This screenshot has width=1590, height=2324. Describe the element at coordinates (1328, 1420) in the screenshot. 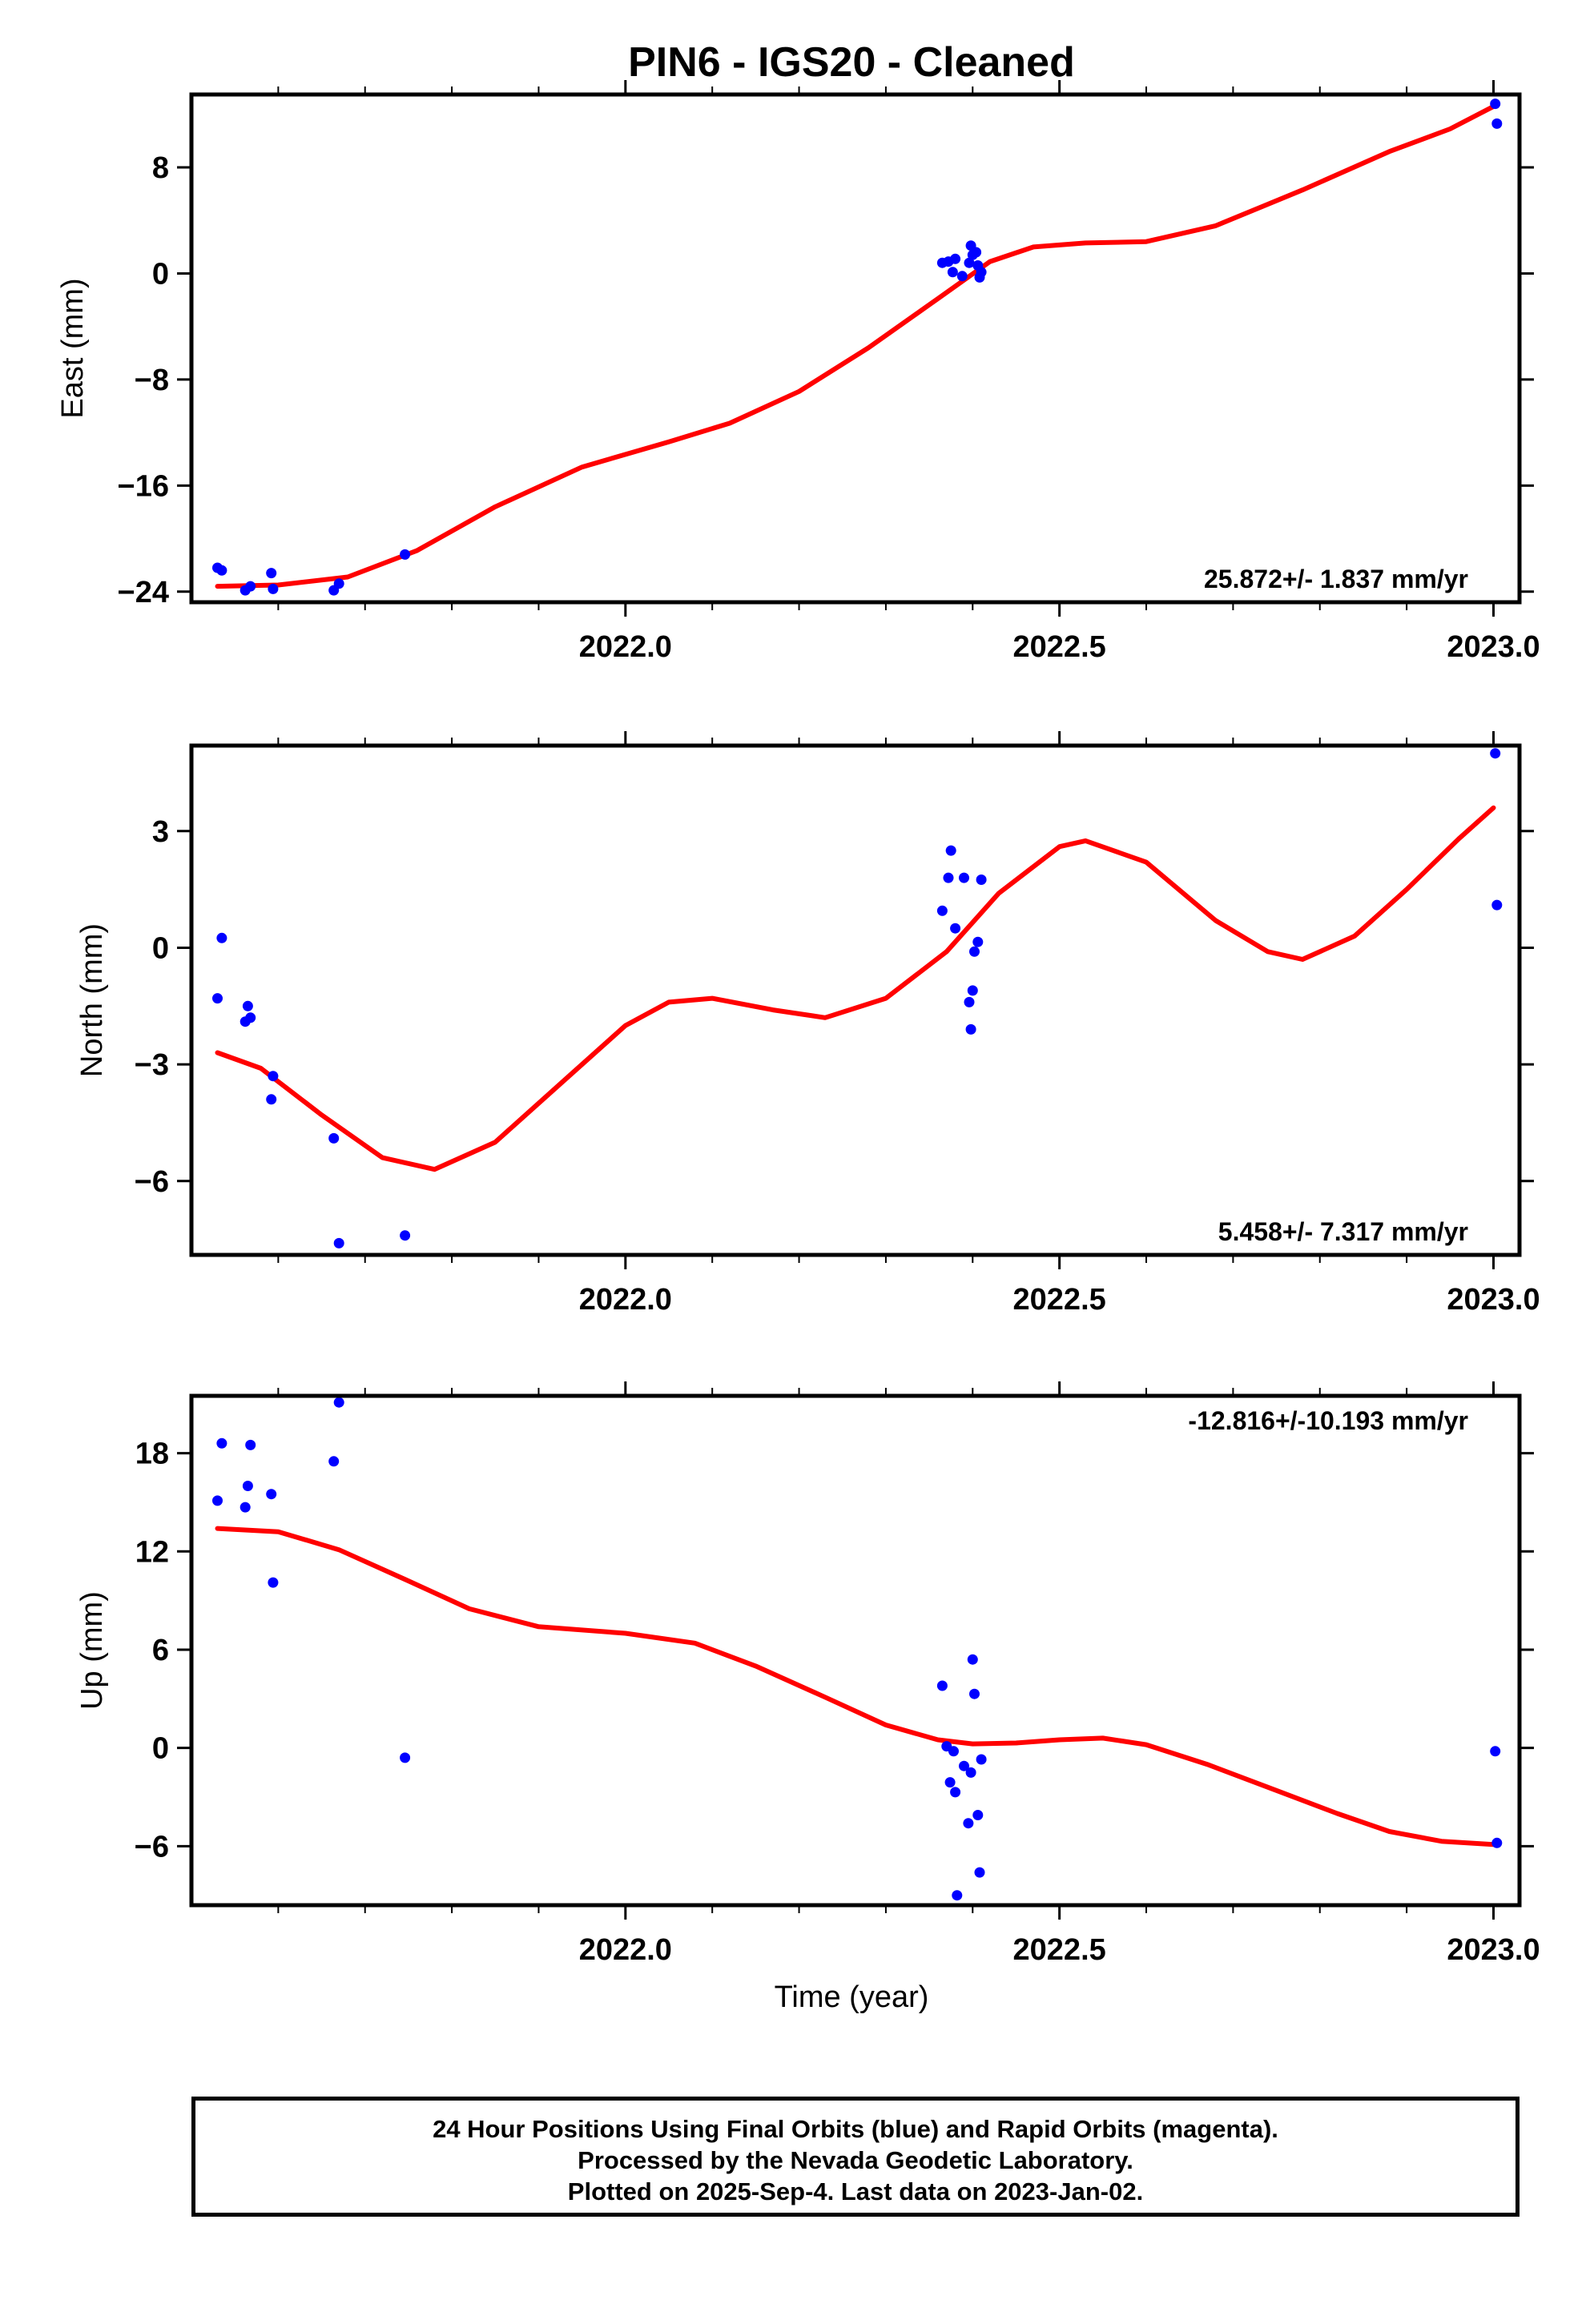

I see `rate-label: -12.816+/-10.193 mm/yr` at that location.